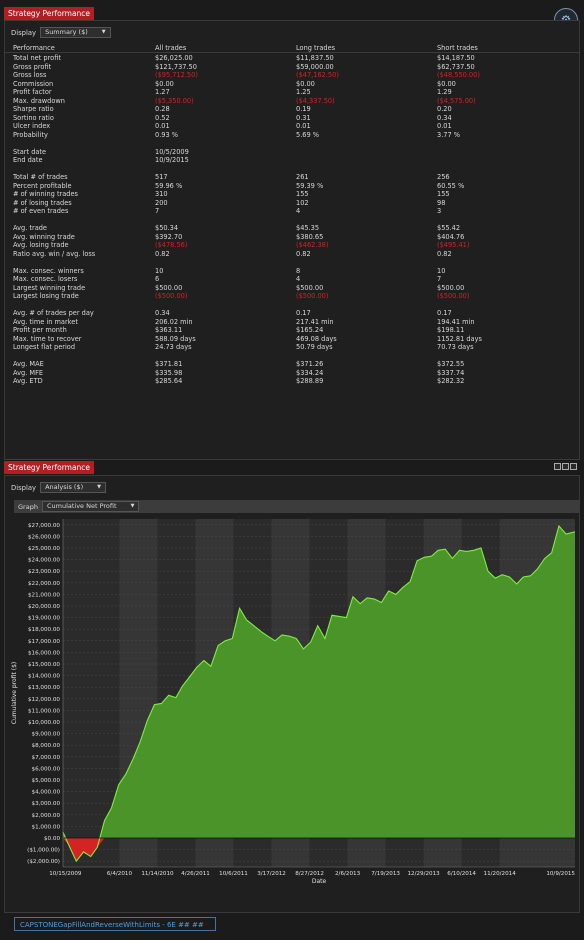 The image size is (584, 940). I want to click on x-tick-label: 10/15/2009, so click(65, 874).